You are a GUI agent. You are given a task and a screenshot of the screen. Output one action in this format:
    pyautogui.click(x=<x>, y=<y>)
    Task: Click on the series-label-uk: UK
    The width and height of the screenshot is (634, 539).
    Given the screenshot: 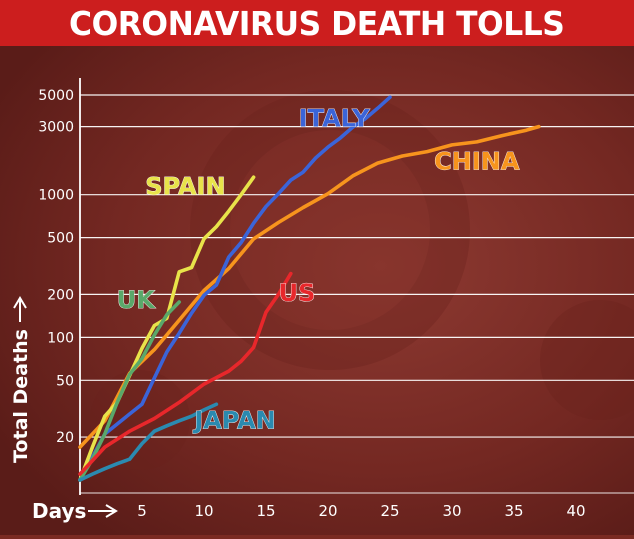 What is the action you would take?
    pyautogui.click(x=136, y=300)
    